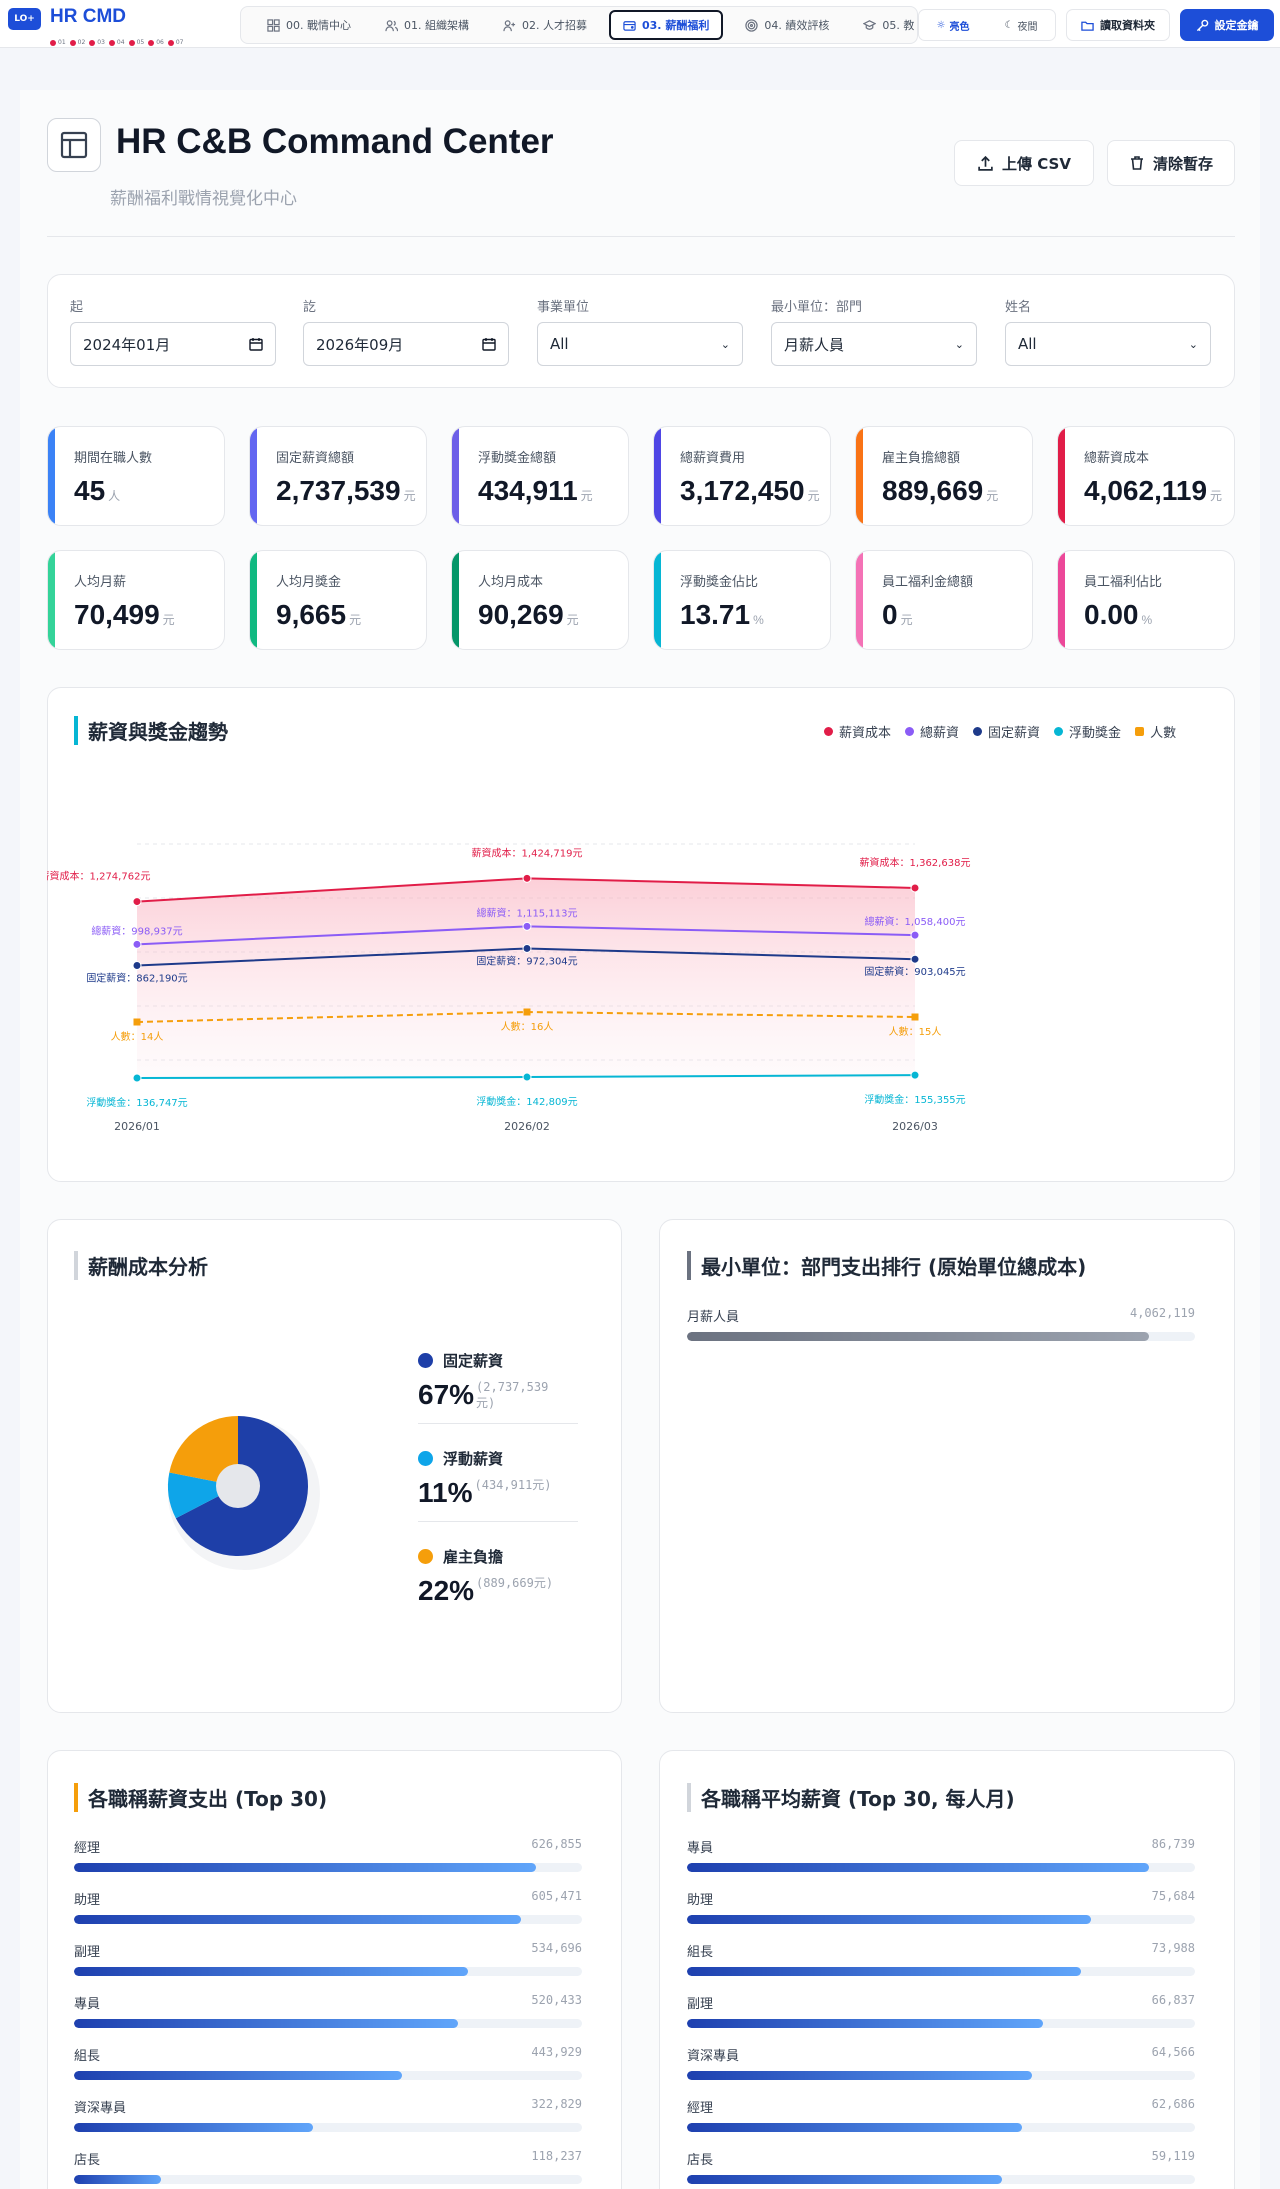  What do you see at coordinates (136, 930) in the screenshot?
I see `data-label: 總薪資：998,937元` at bounding box center [136, 930].